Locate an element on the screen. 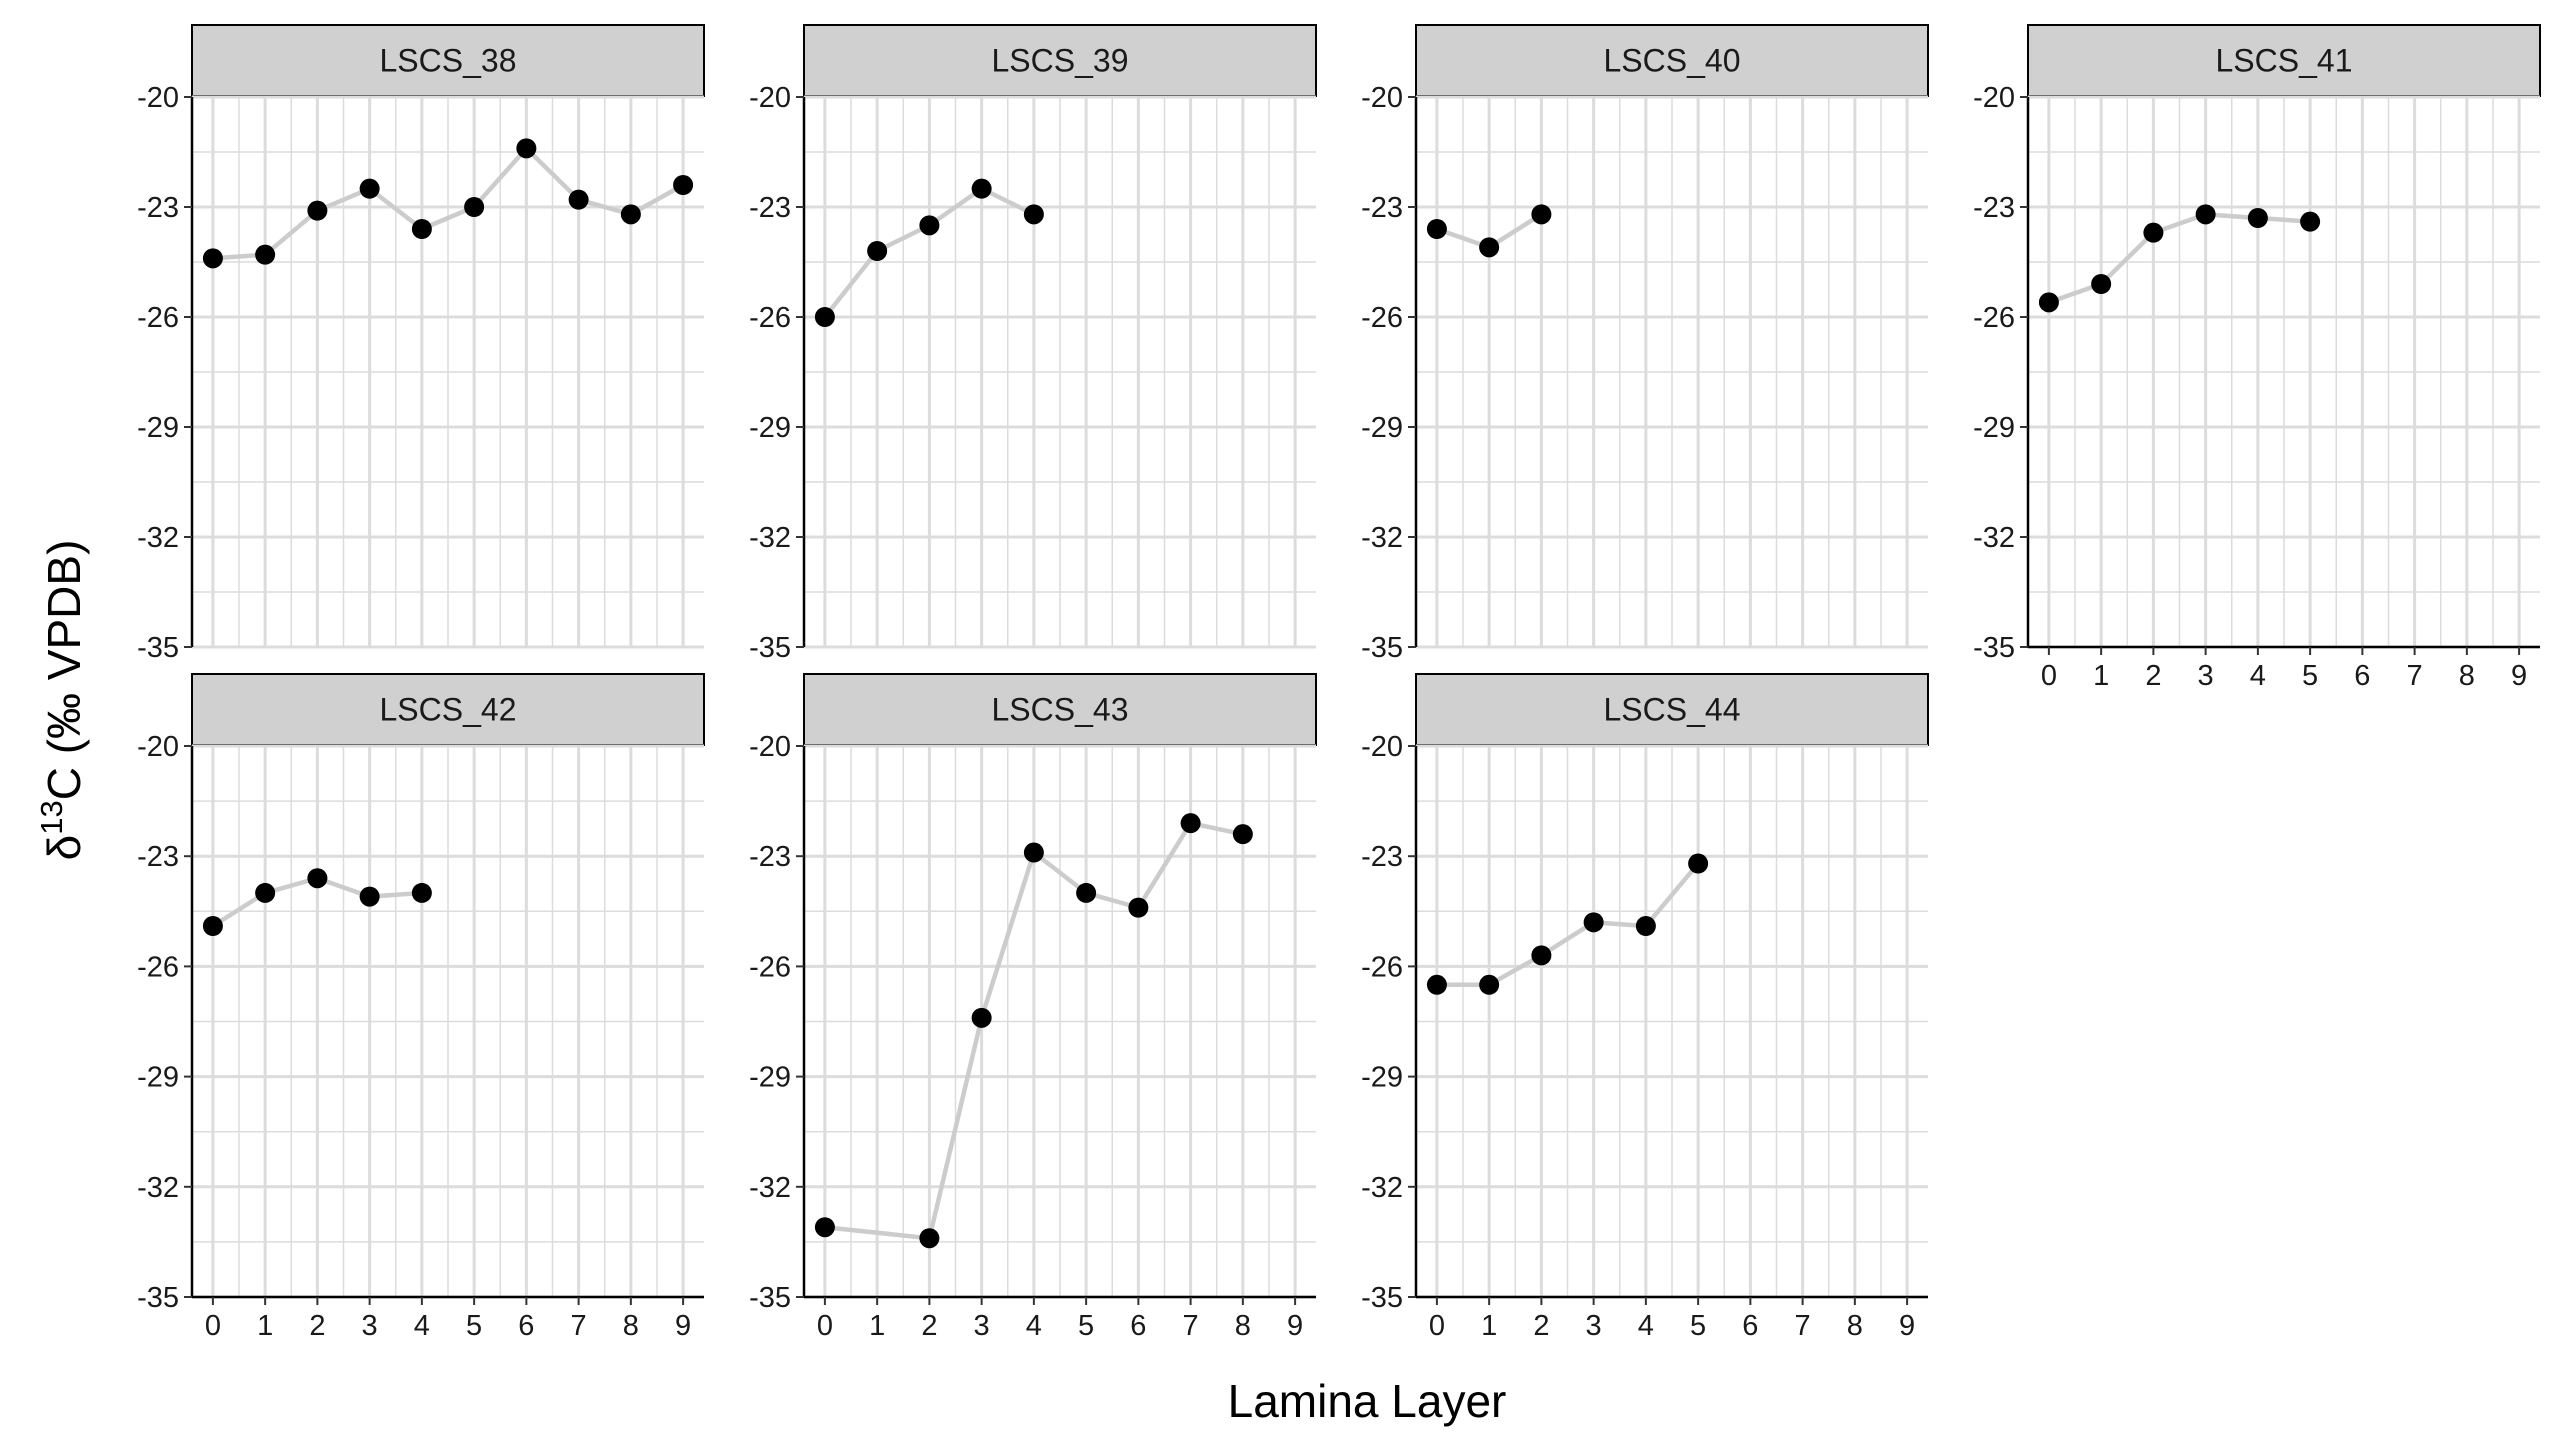  facet-strip-label: LSCS_39 is located at coordinates (1060, 61).